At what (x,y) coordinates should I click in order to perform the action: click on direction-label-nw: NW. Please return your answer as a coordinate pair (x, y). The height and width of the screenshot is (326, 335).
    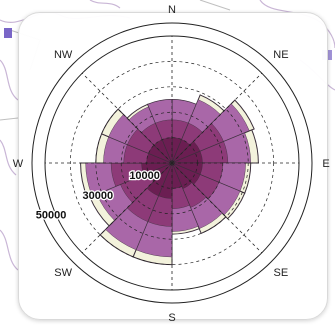
    Looking at the image, I should click on (63, 55).